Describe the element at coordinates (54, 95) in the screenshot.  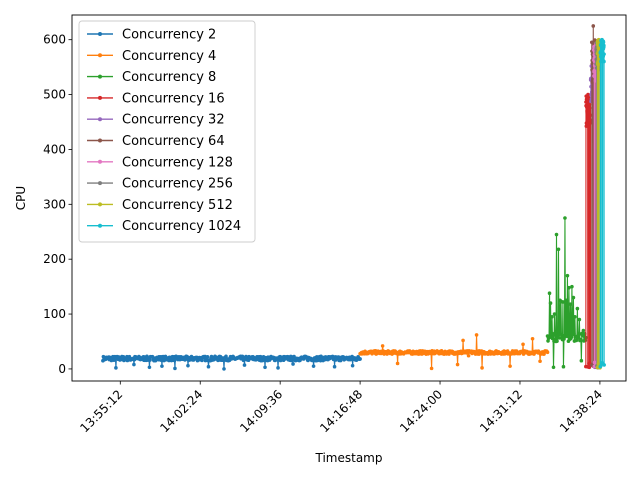
I see `y-tick-label: 500` at that location.